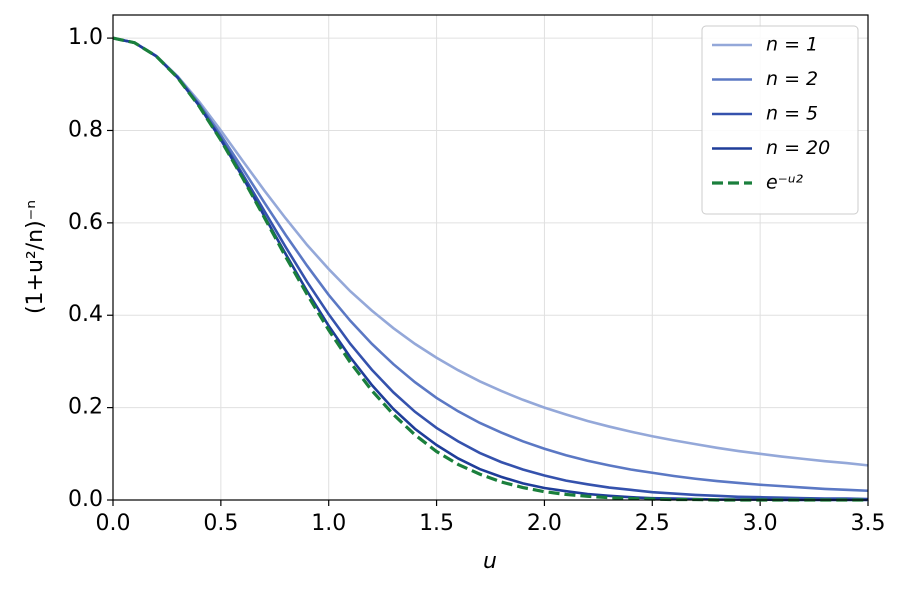 Image resolution: width=905 pixels, height=592 pixels. I want to click on x-tick-label: 0.0, so click(113, 523).